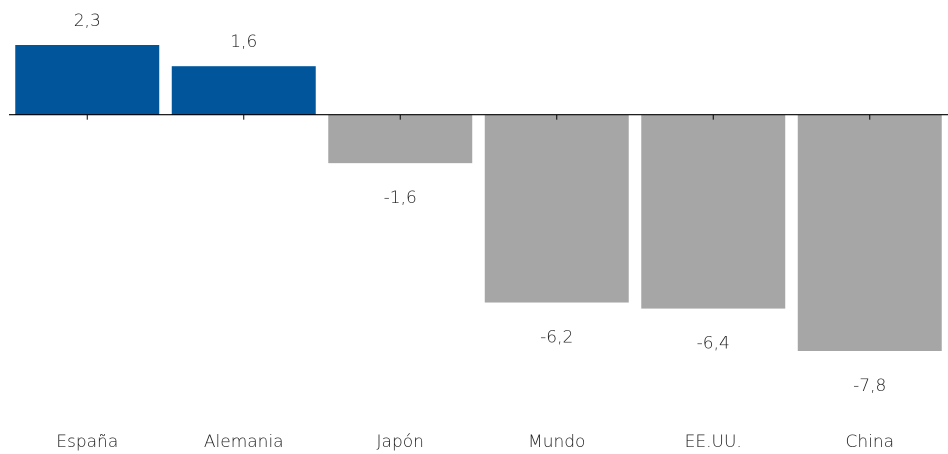  Describe the element at coordinates (713, 442) in the screenshot. I see `x-tick-label: EE.UU.` at that location.